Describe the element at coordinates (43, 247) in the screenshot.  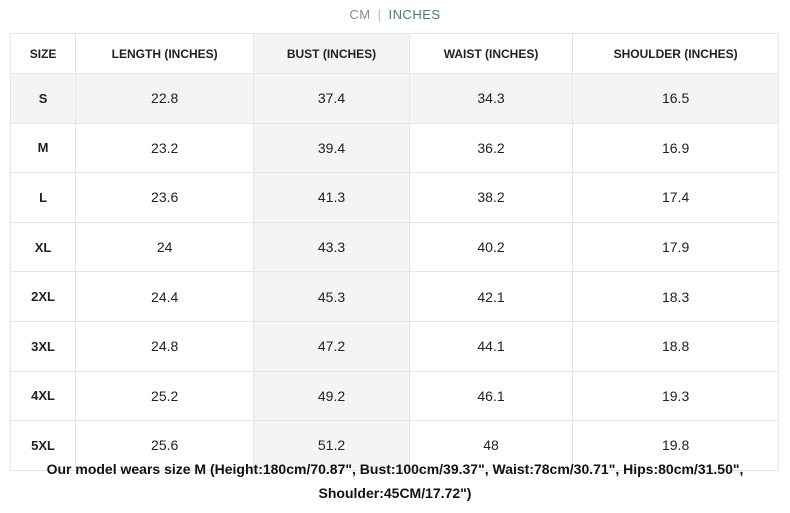
I see `cell-size: XL` at that location.